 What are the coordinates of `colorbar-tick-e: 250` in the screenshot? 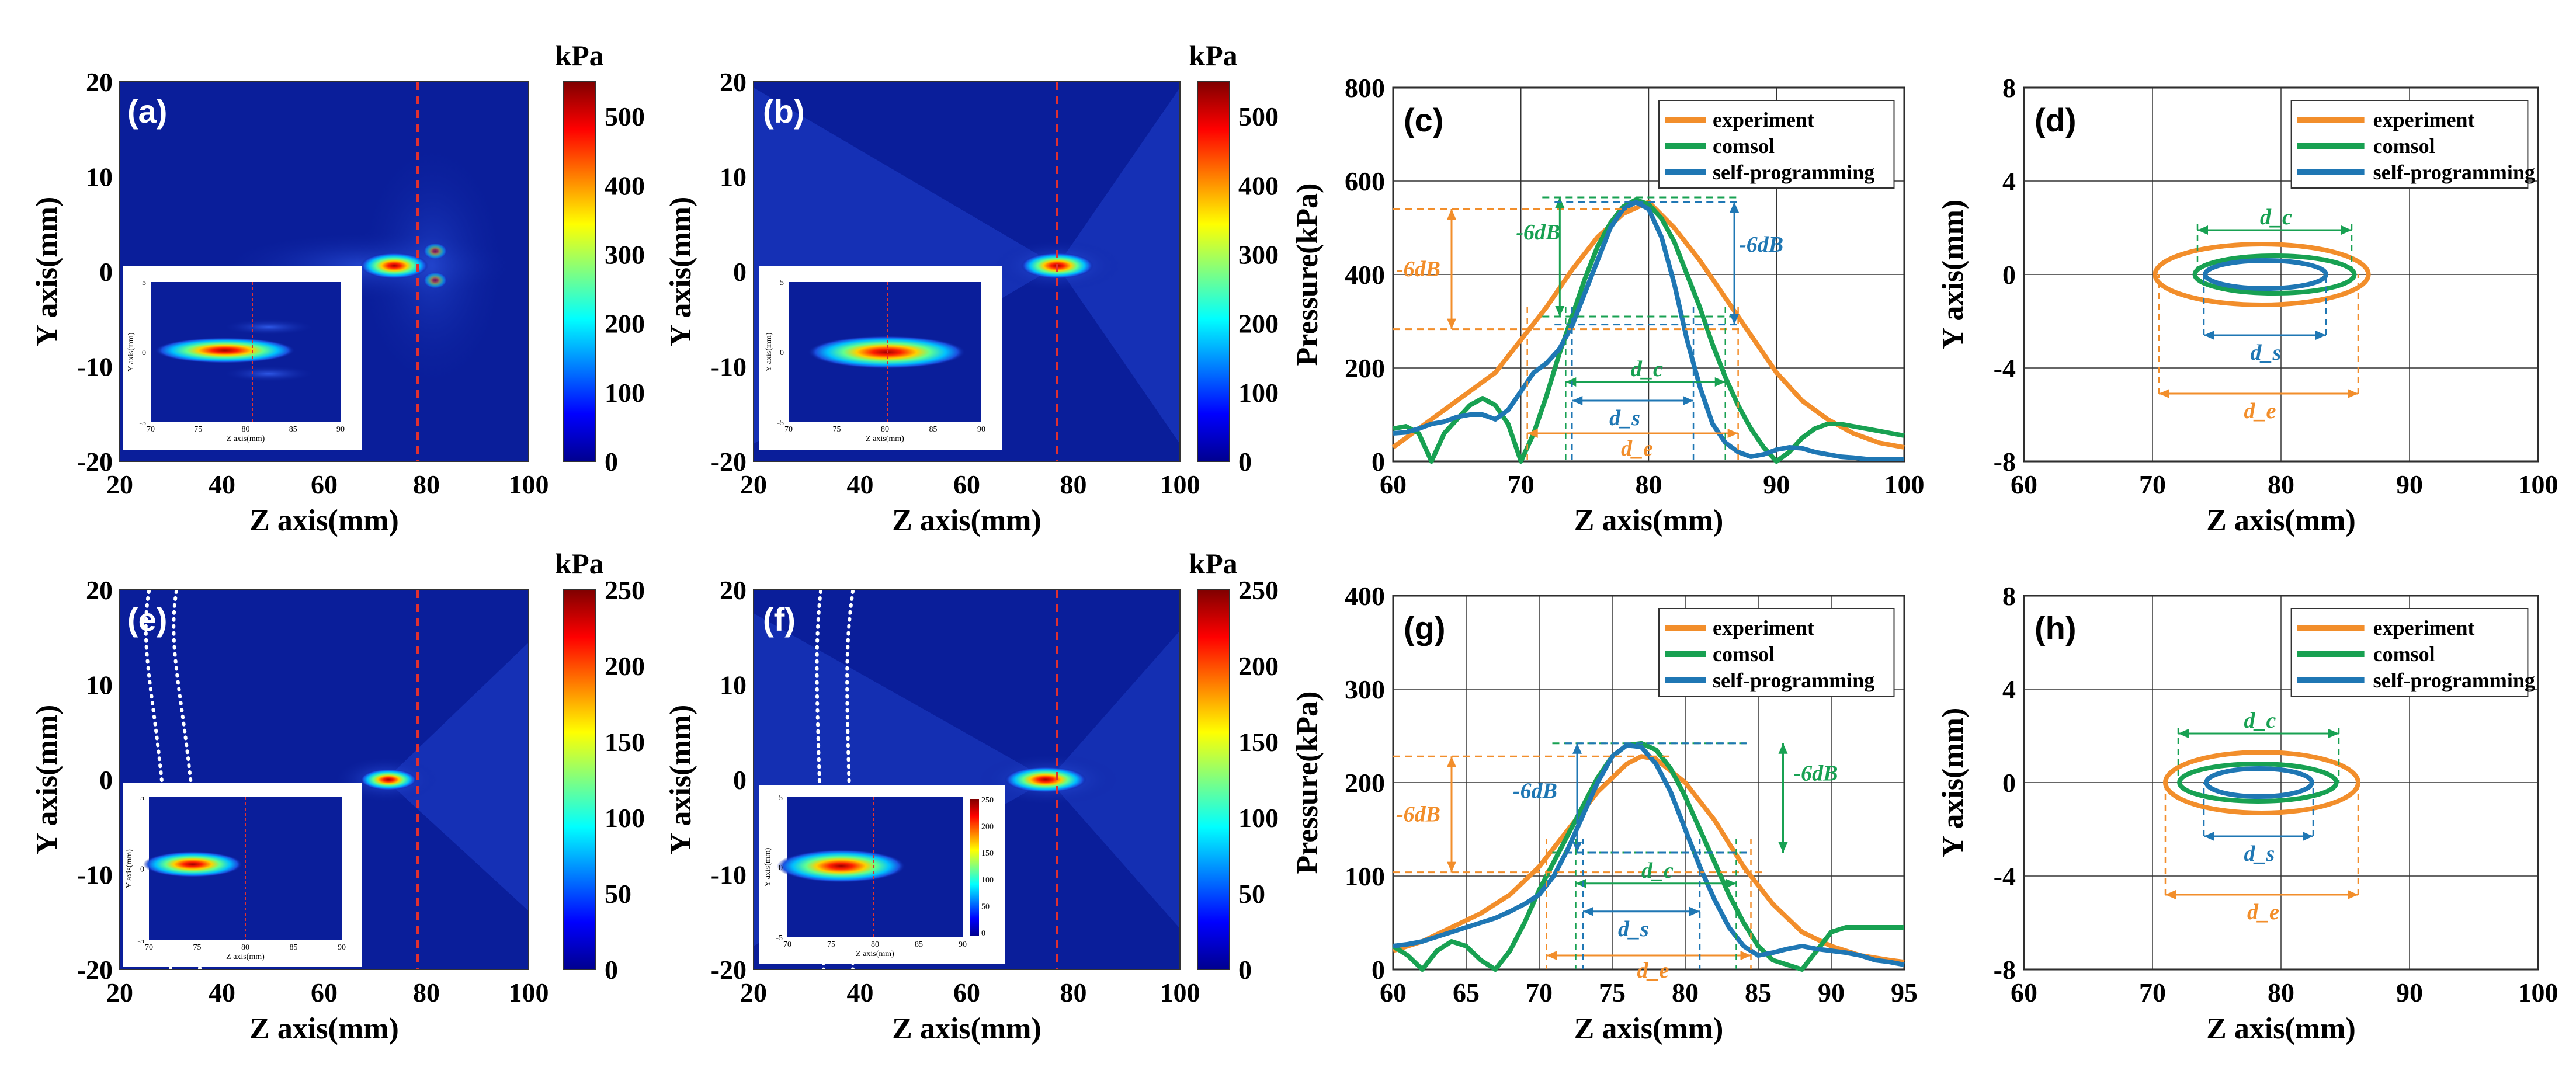 It's located at (625, 590).